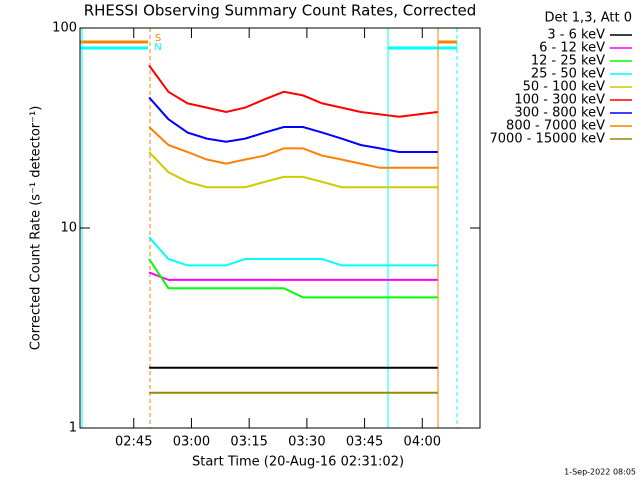  What do you see at coordinates (133, 442) in the screenshot?
I see `x-tick-label: 02:45` at bounding box center [133, 442].